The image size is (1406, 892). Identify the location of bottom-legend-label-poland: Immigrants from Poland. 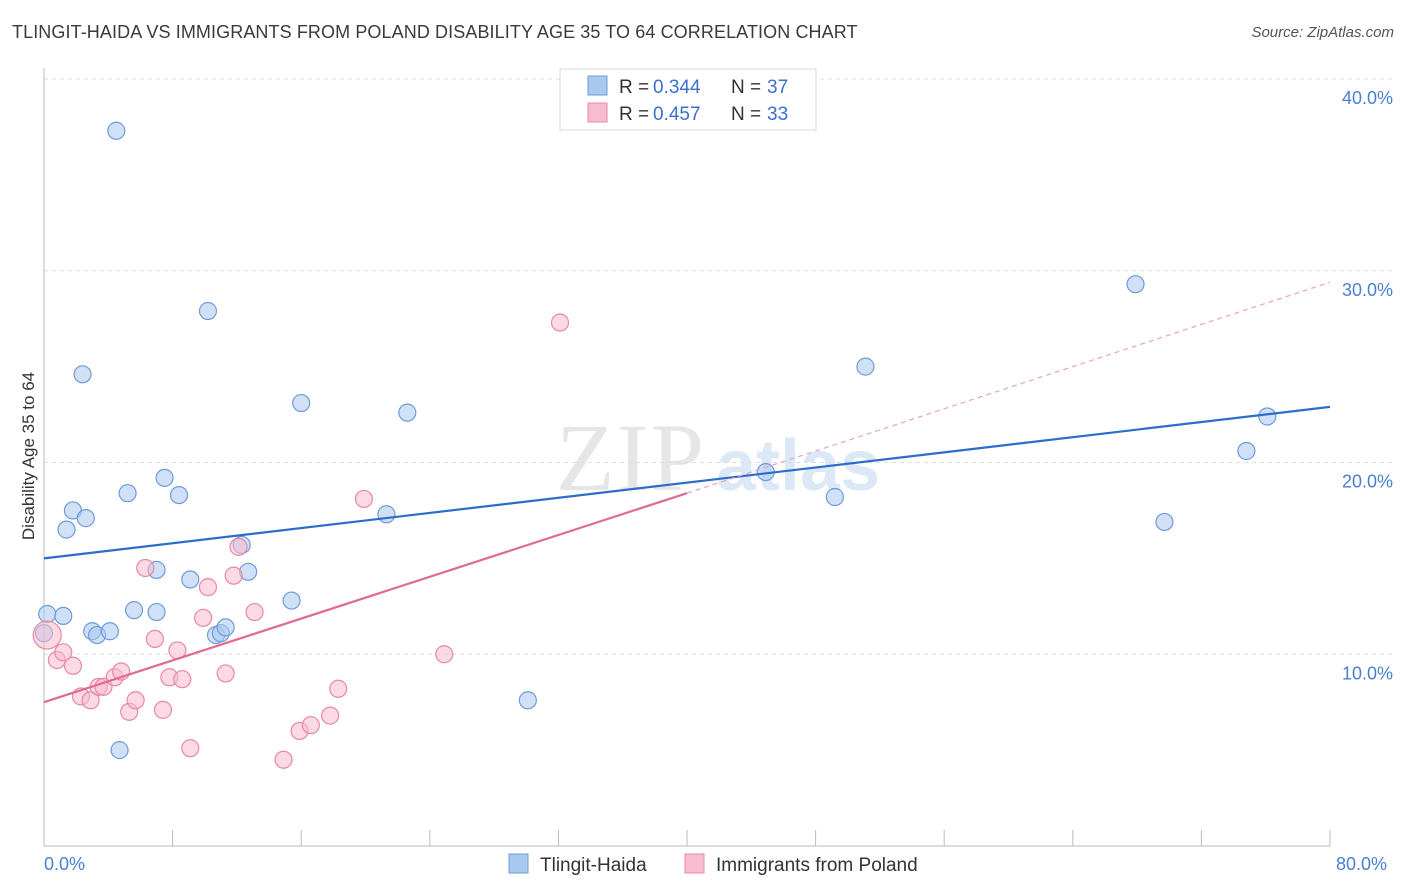
(817, 865).